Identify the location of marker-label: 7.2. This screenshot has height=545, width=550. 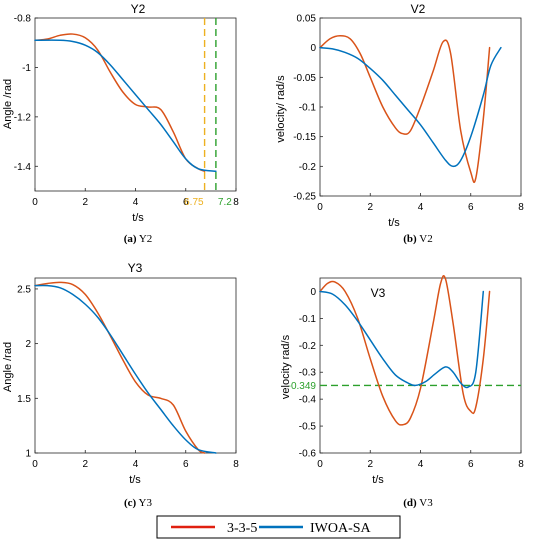
(225, 202).